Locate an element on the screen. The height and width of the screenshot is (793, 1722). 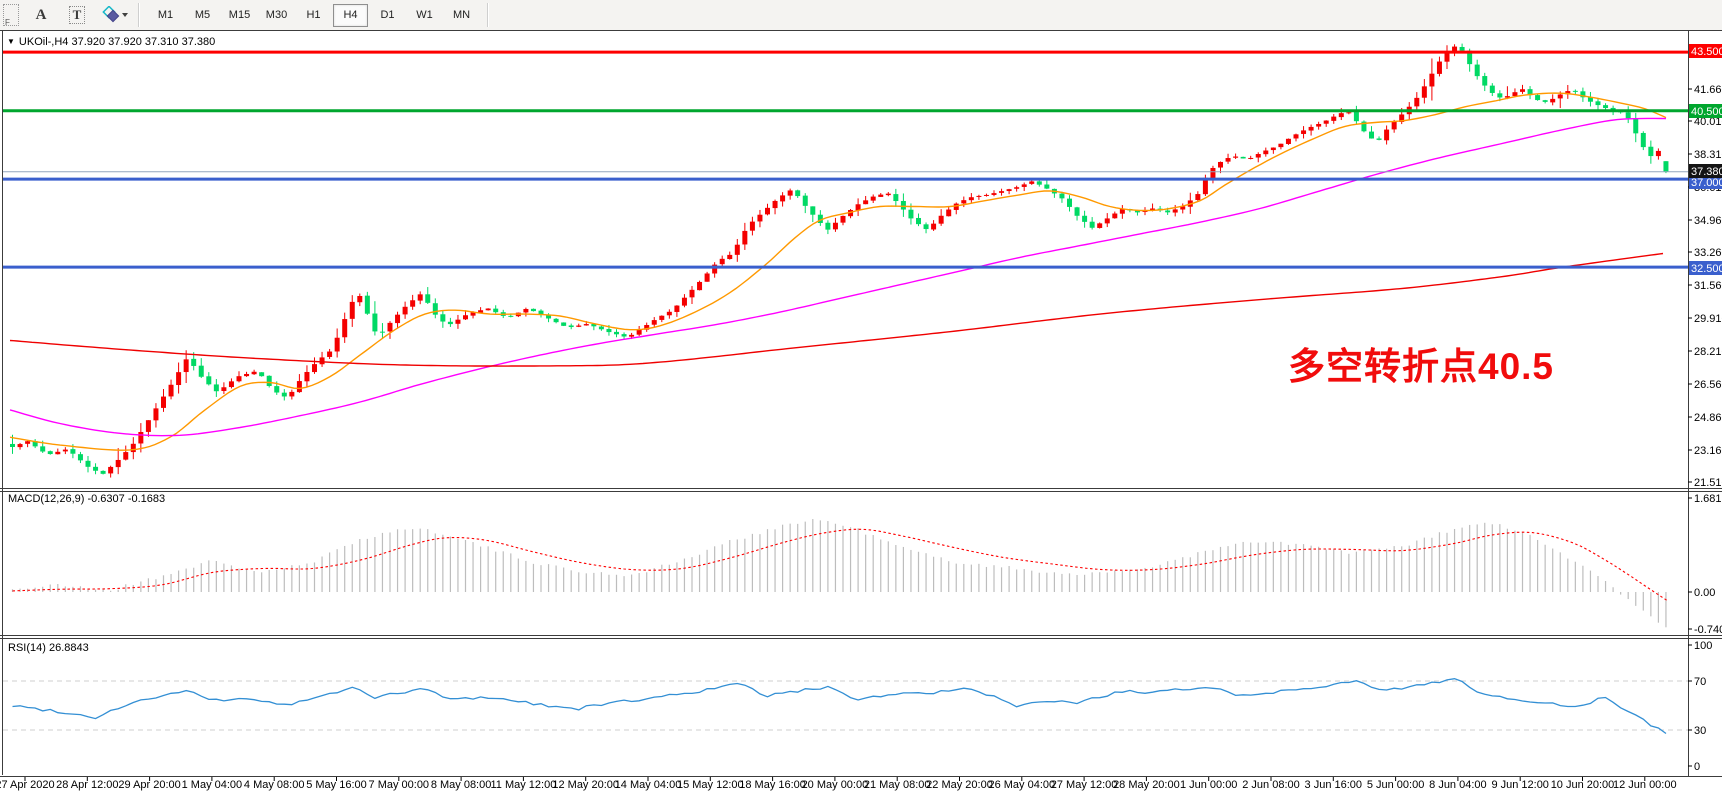
rsi-line is located at coordinates (839, 706).